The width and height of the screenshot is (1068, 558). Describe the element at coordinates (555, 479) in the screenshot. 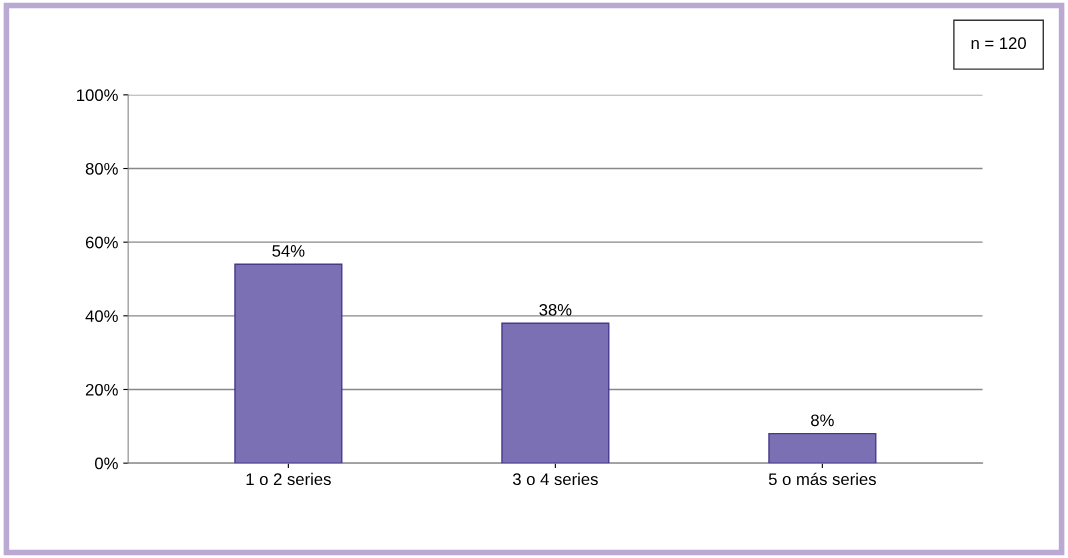

I see `x-tick-label: 3 o 4 series` at that location.